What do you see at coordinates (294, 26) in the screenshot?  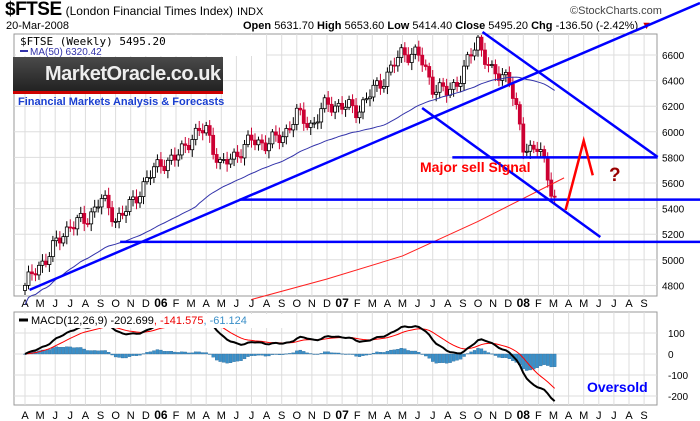 I see `open-value: 5631.70` at bounding box center [294, 26].